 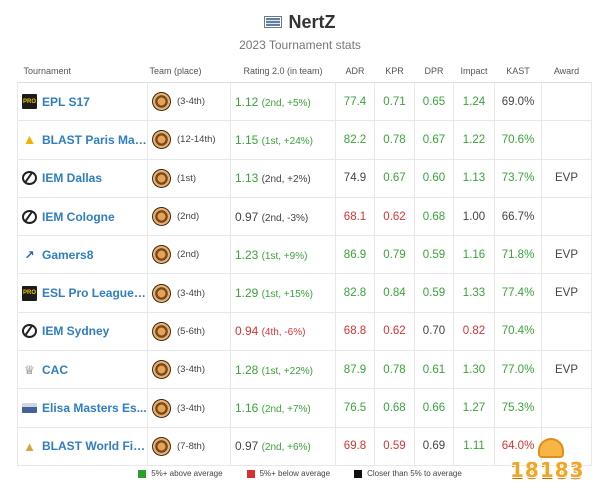 I want to click on team-placement: (2nd), so click(x=188, y=217).